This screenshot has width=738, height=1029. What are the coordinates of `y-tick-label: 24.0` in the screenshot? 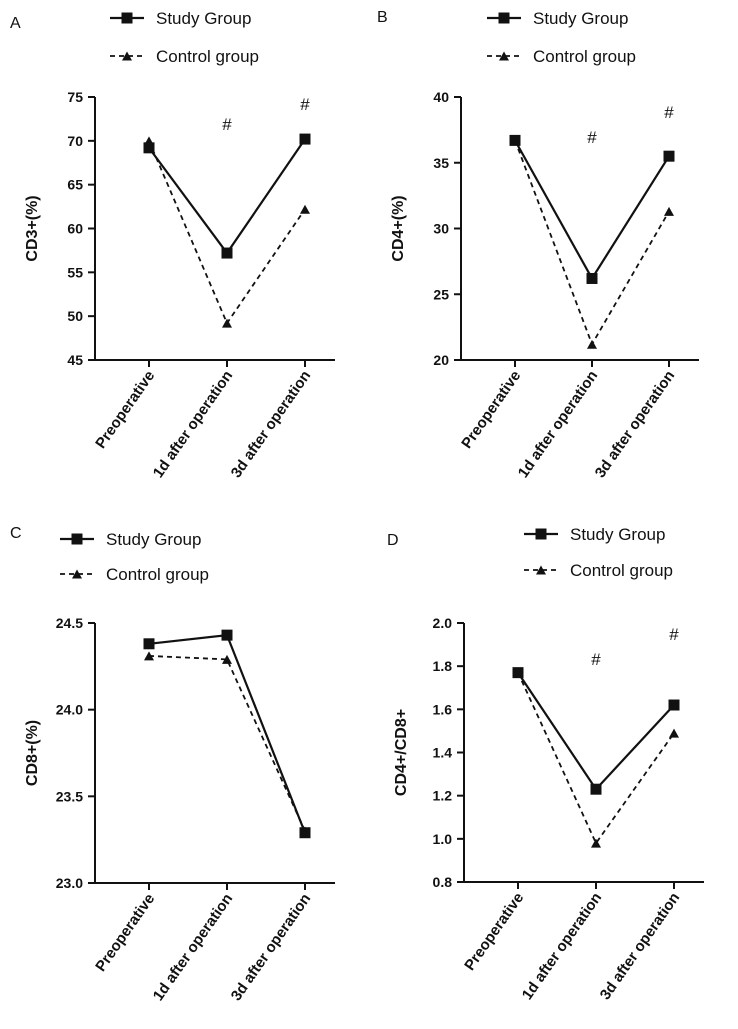 It's located at (69, 710).